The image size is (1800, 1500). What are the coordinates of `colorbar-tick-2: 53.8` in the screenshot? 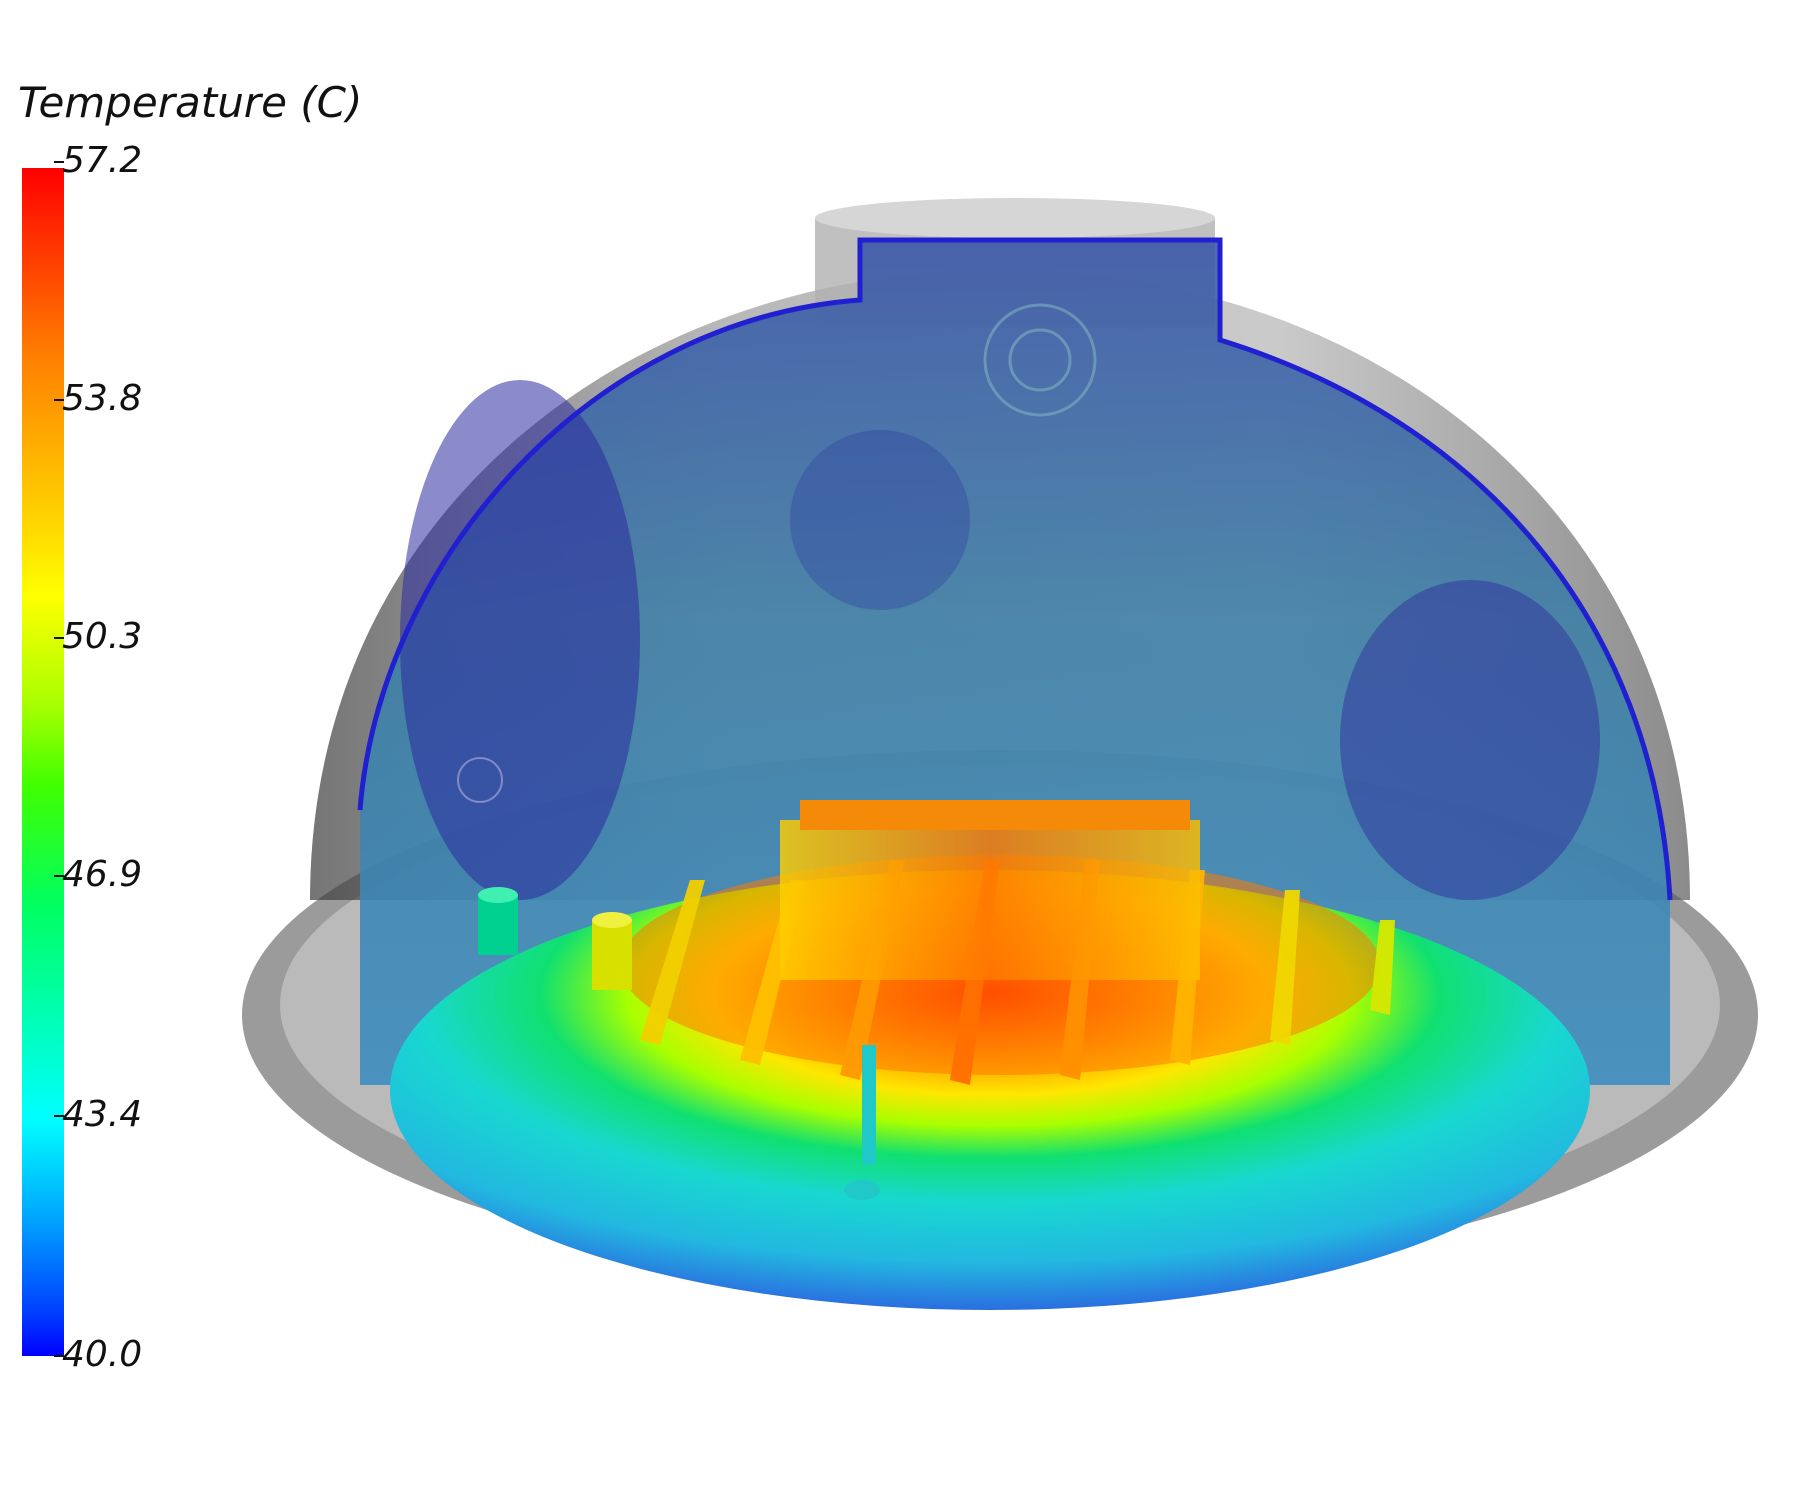 It's located at (98, 398).